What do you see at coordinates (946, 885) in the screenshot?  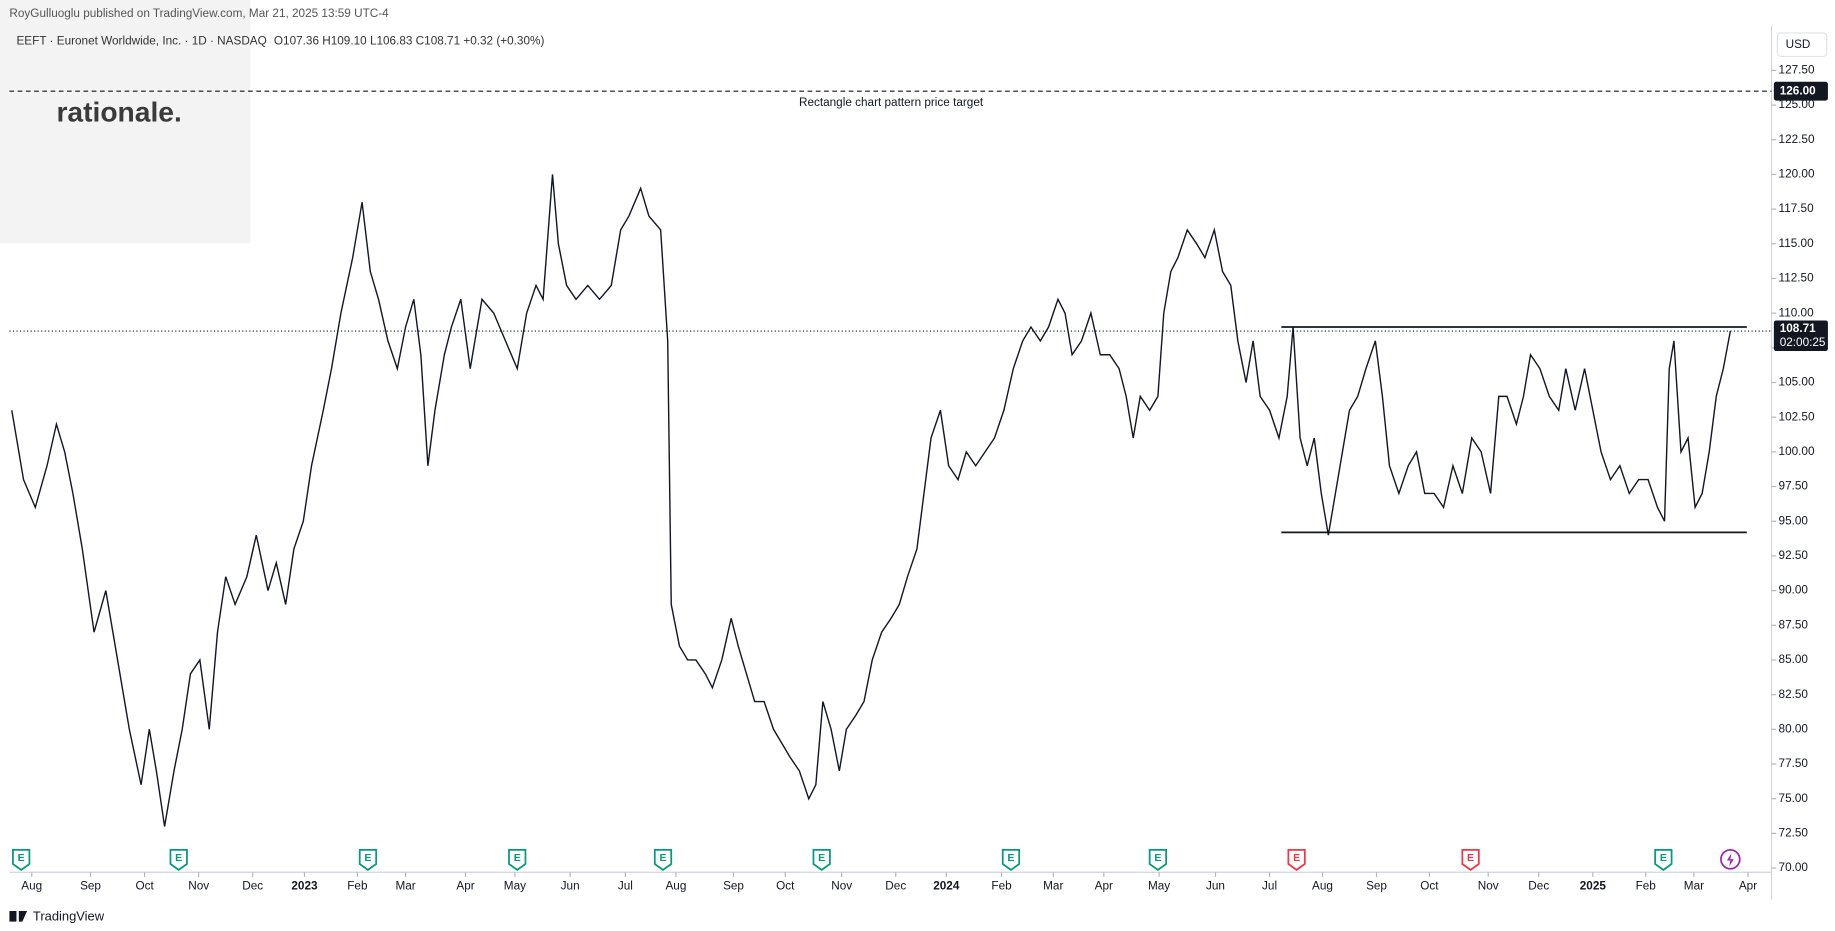 I see `x-tick-label: 2024` at bounding box center [946, 885].